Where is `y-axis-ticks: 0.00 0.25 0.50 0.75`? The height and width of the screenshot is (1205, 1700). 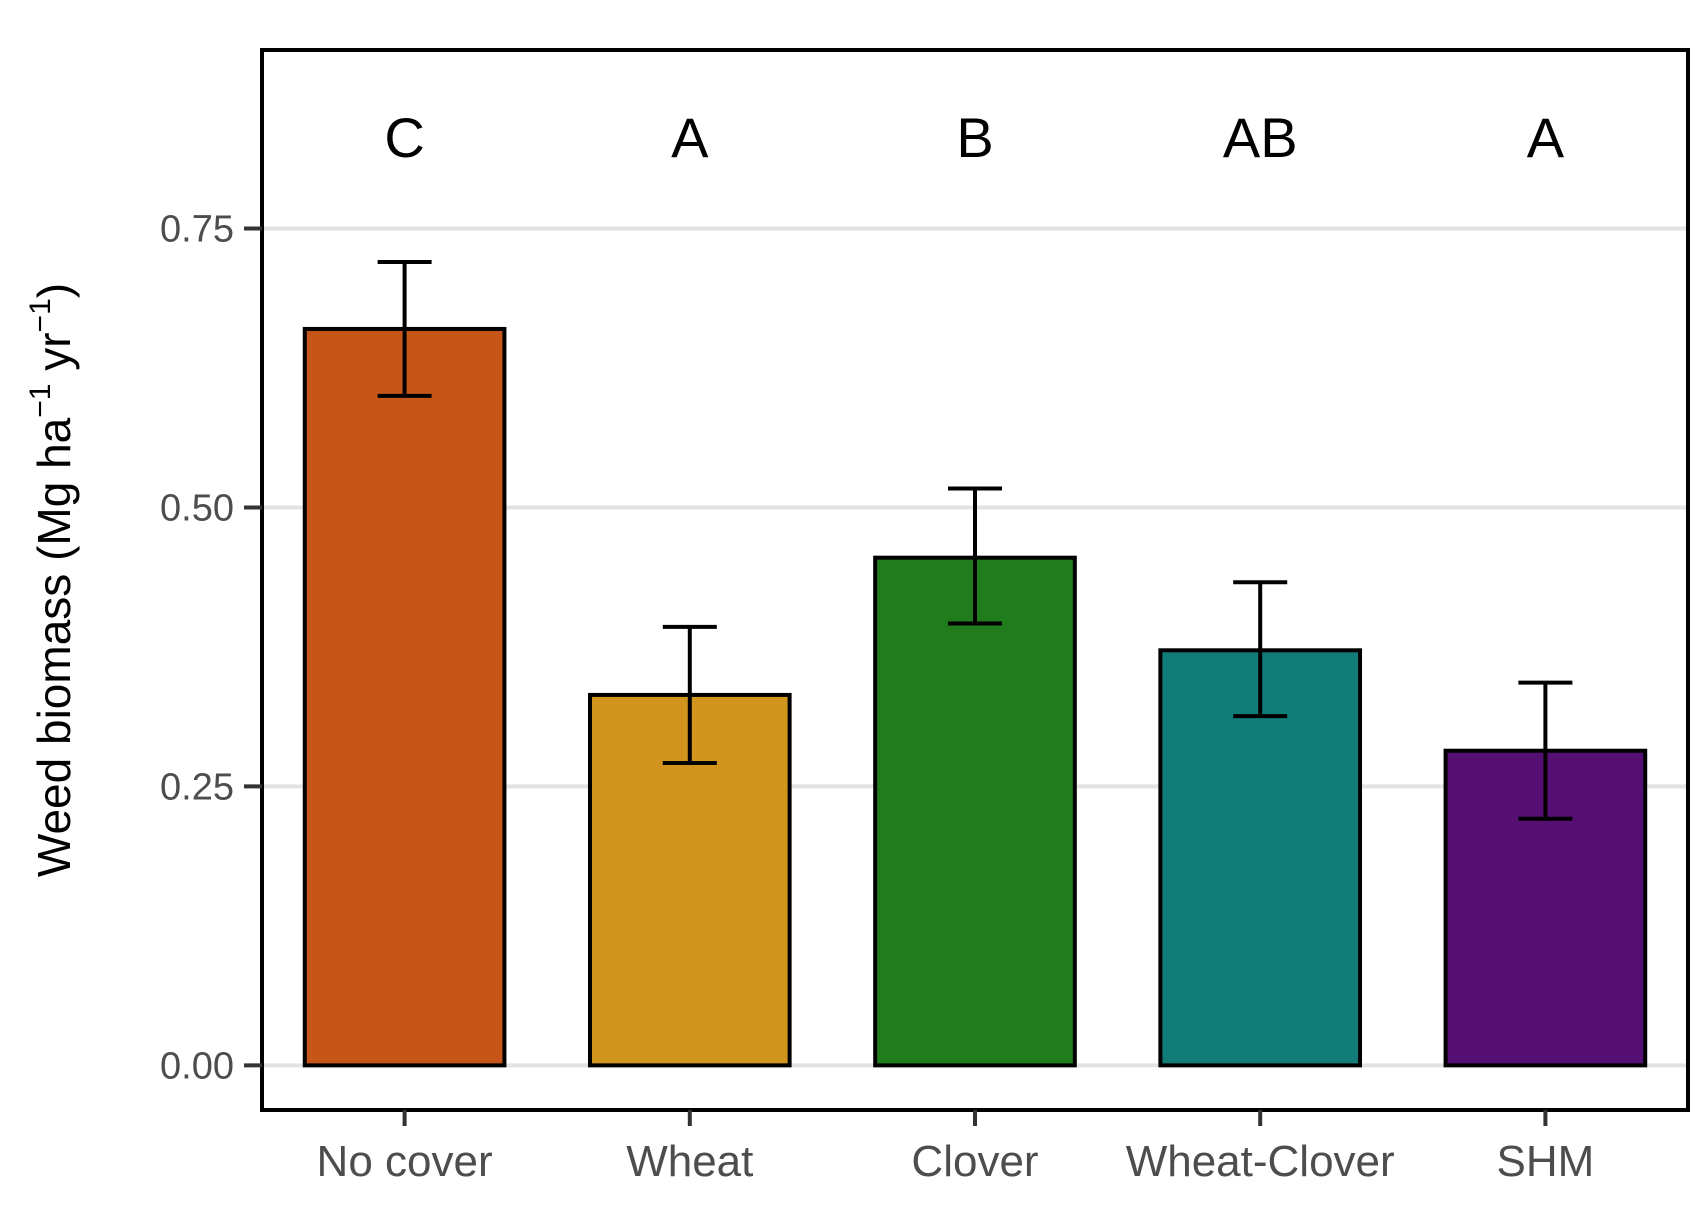 y-axis-ticks: 0.00 0.25 0.50 0.75 is located at coordinates (211, 648).